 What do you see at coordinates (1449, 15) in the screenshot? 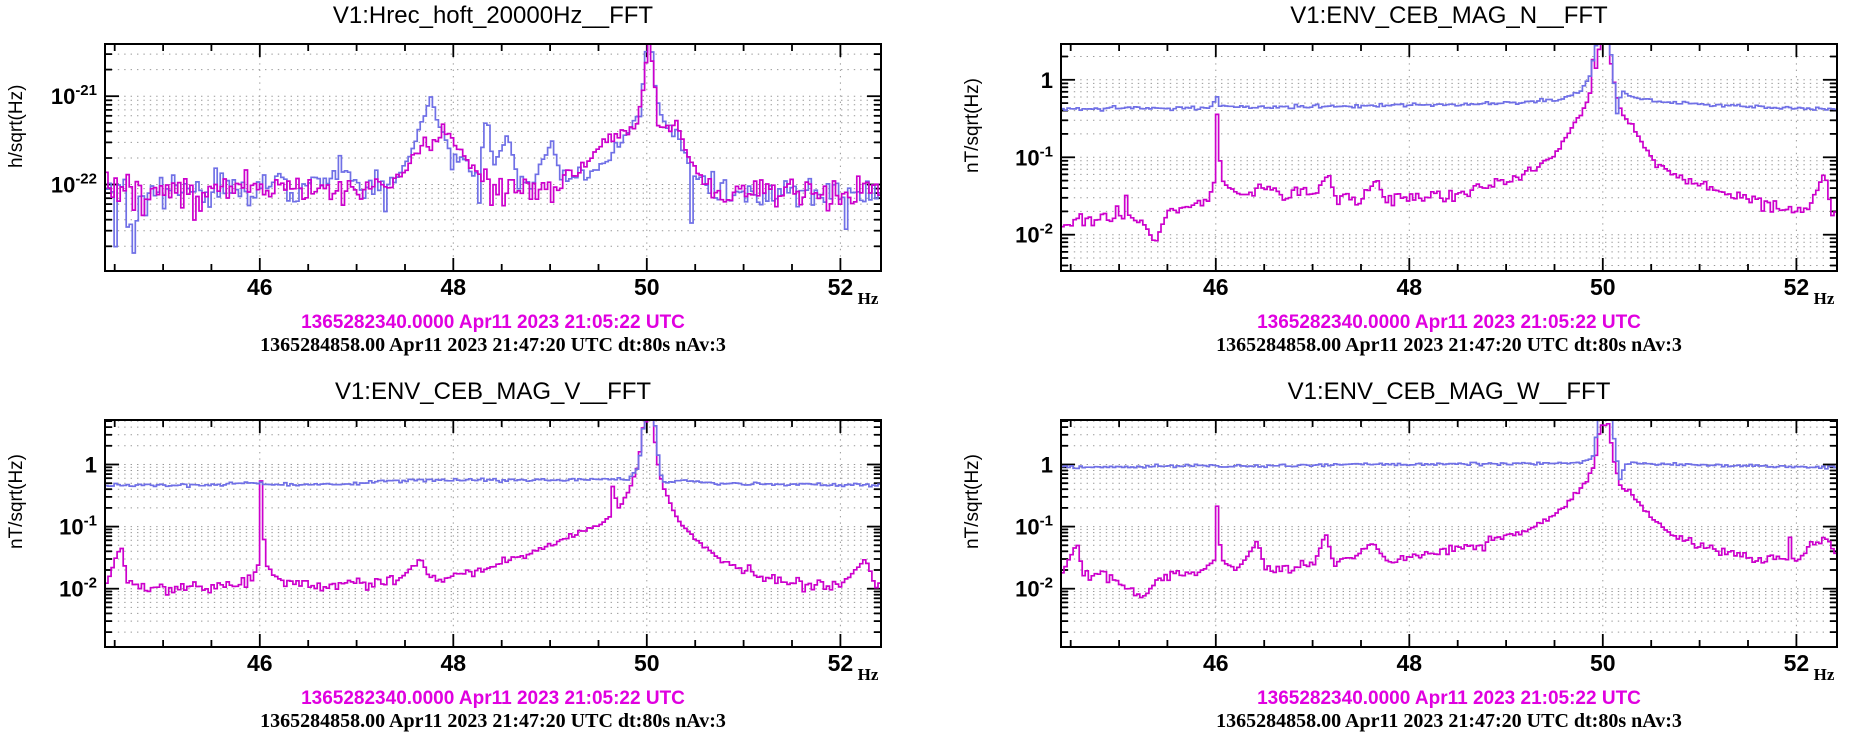
I see `plot-title: V1:ENV_CEB_MAG_N__FFT` at bounding box center [1449, 15].